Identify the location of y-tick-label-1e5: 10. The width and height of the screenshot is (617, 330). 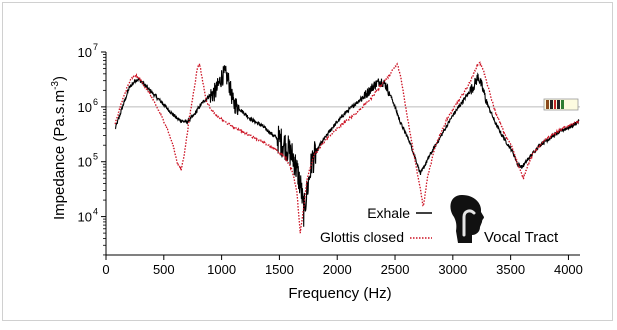
(85, 162).